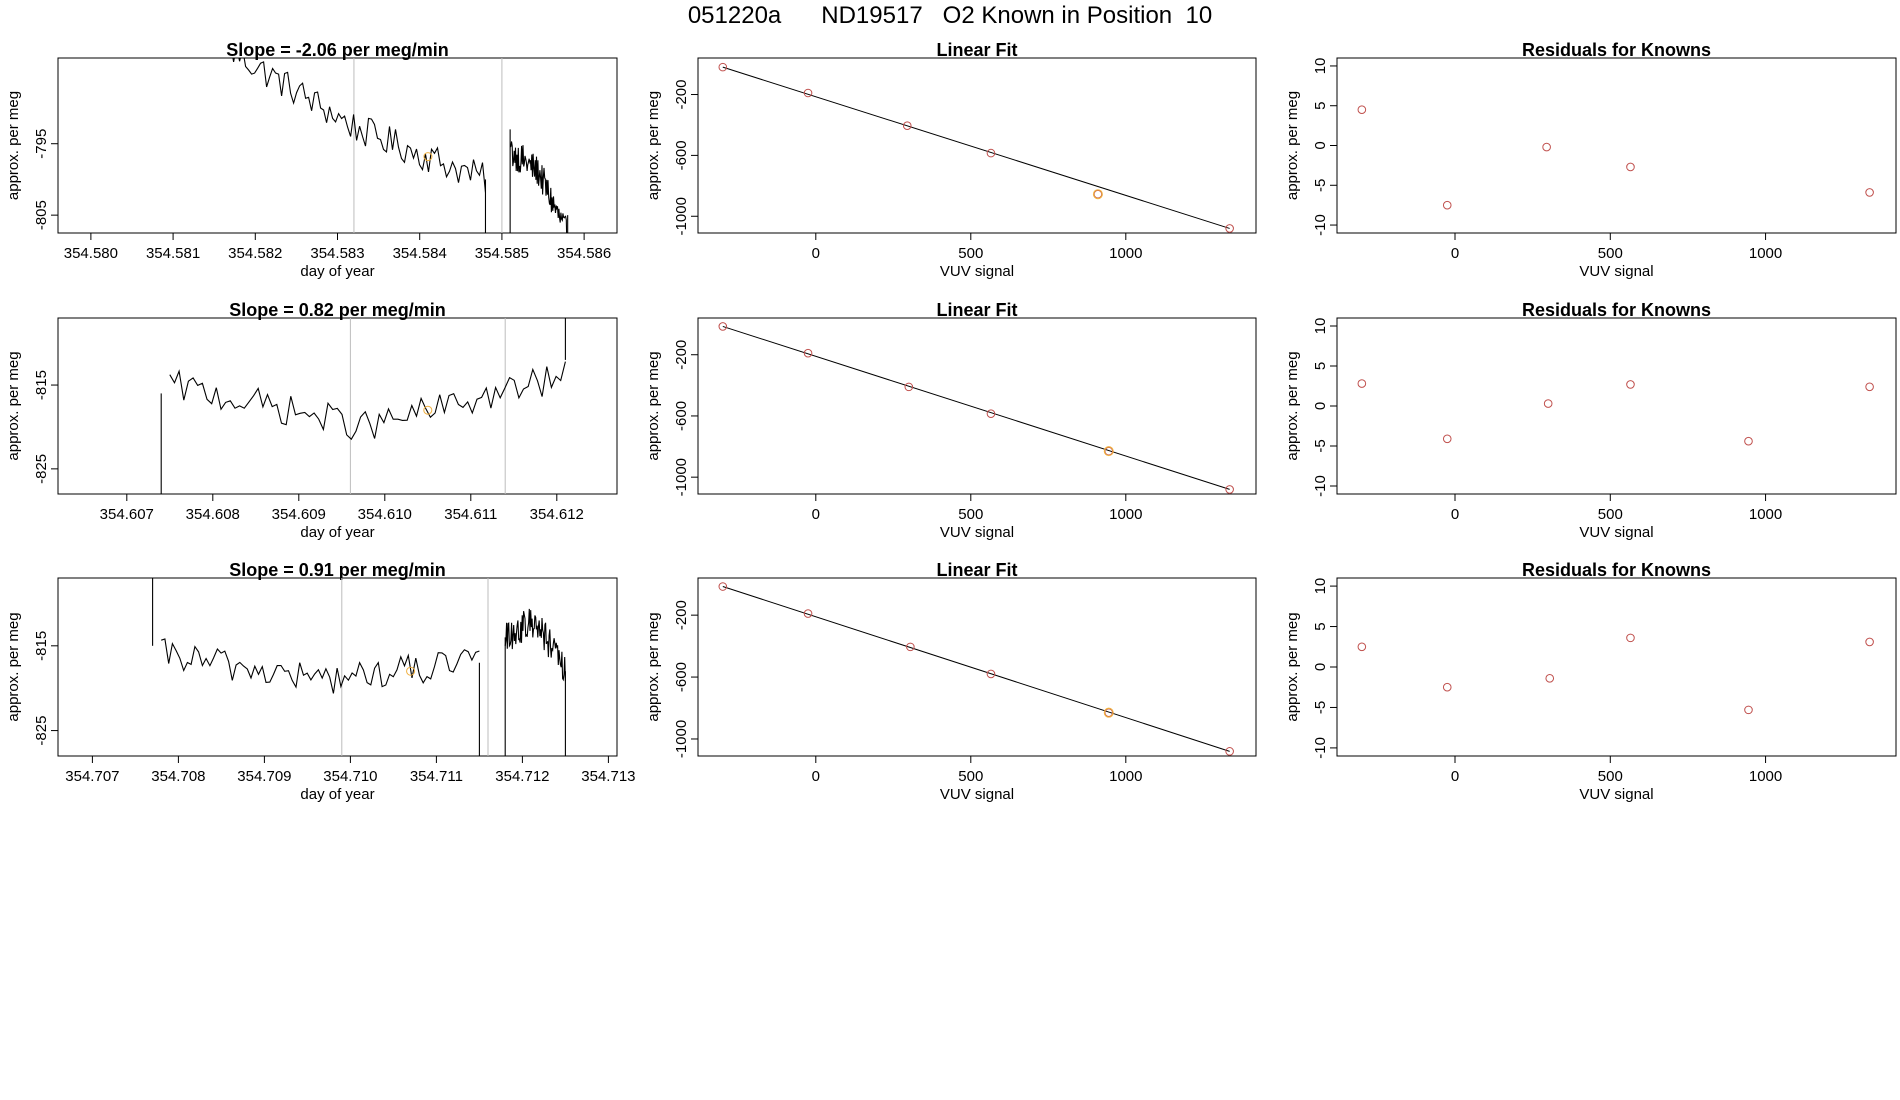  Describe the element at coordinates (1616, 50) in the screenshot. I see `chart-title: Residuals for Knowns` at that location.